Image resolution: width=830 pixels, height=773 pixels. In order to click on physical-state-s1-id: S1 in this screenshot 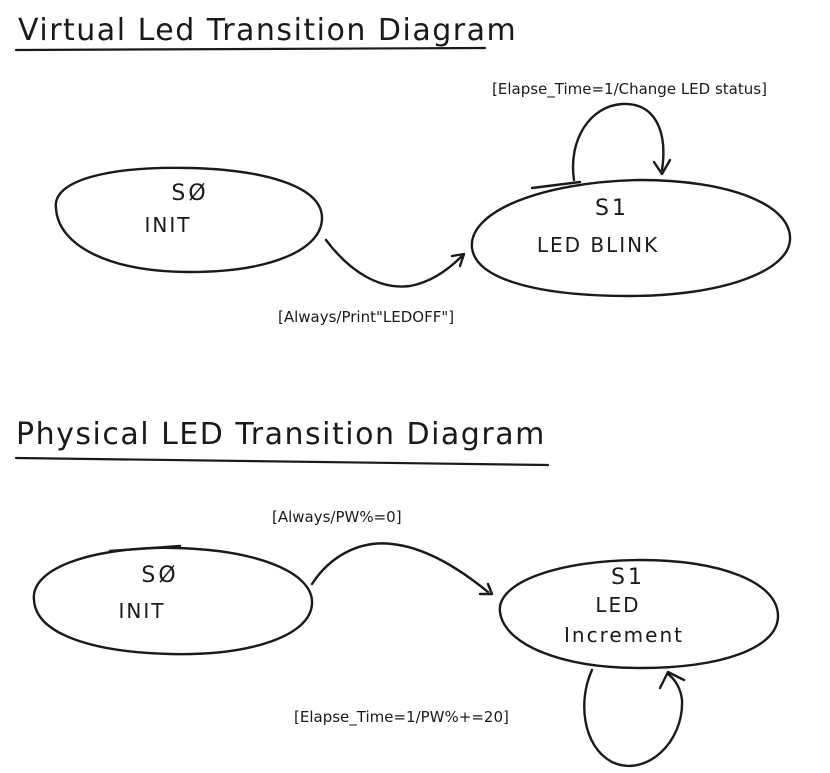, I will do `click(628, 577)`.